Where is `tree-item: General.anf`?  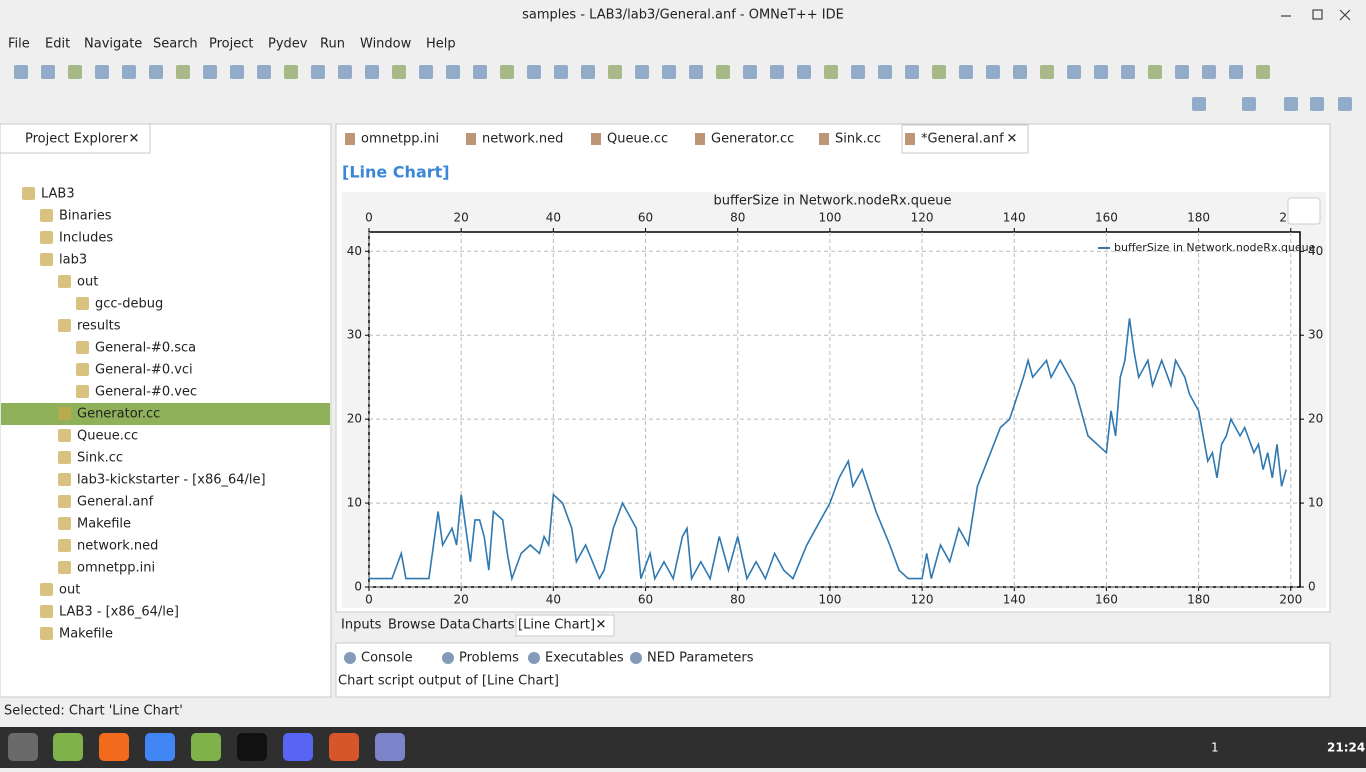
tree-item: General.anf is located at coordinates (115, 502).